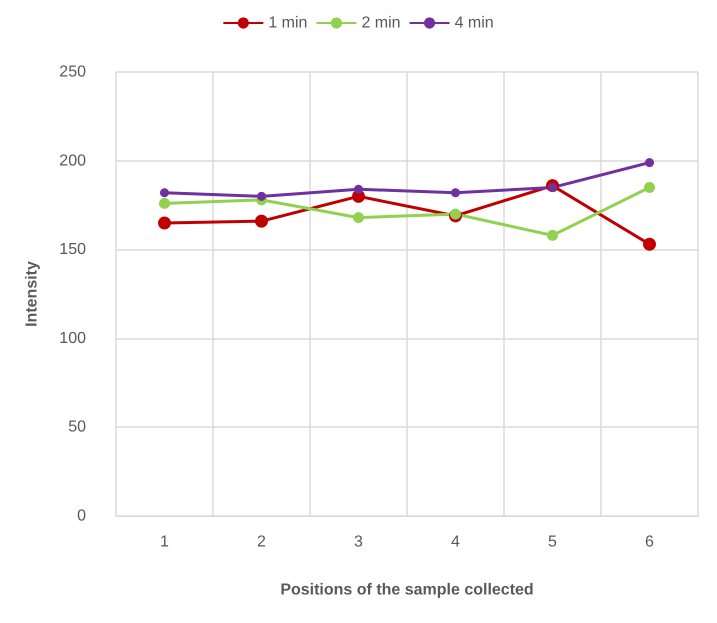  I want to click on x-tick-label: 4, so click(455, 542).